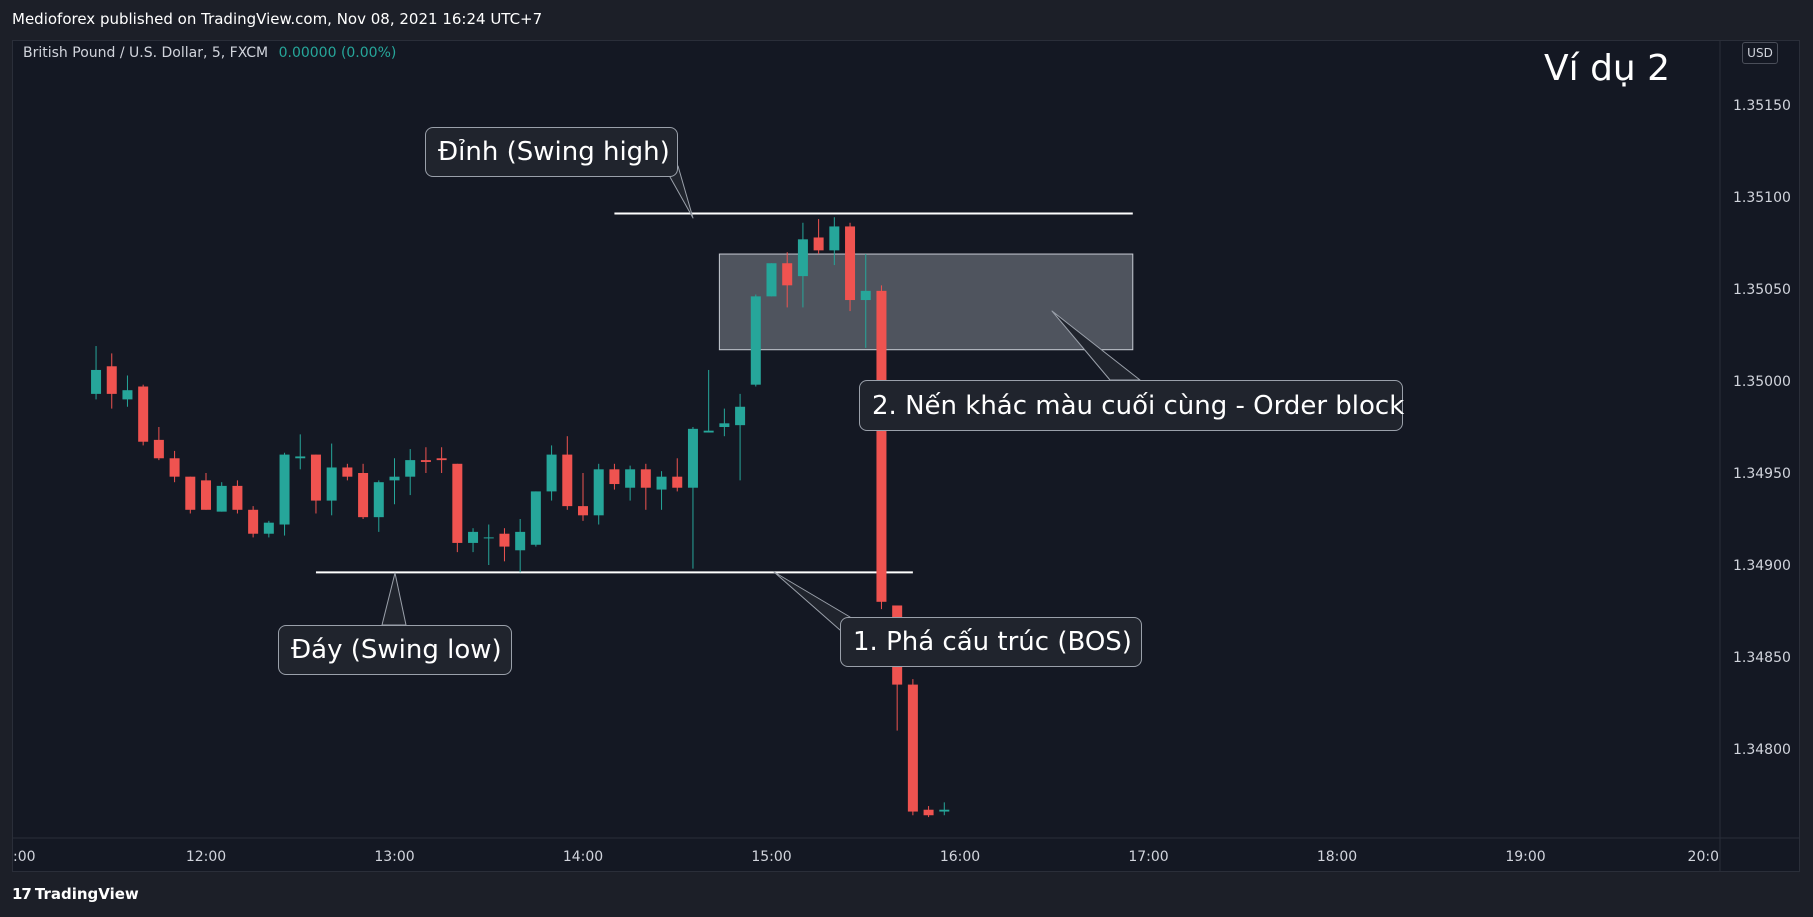  What do you see at coordinates (1762, 474) in the screenshot?
I see `price-tick-label: 1.34950` at bounding box center [1762, 474].